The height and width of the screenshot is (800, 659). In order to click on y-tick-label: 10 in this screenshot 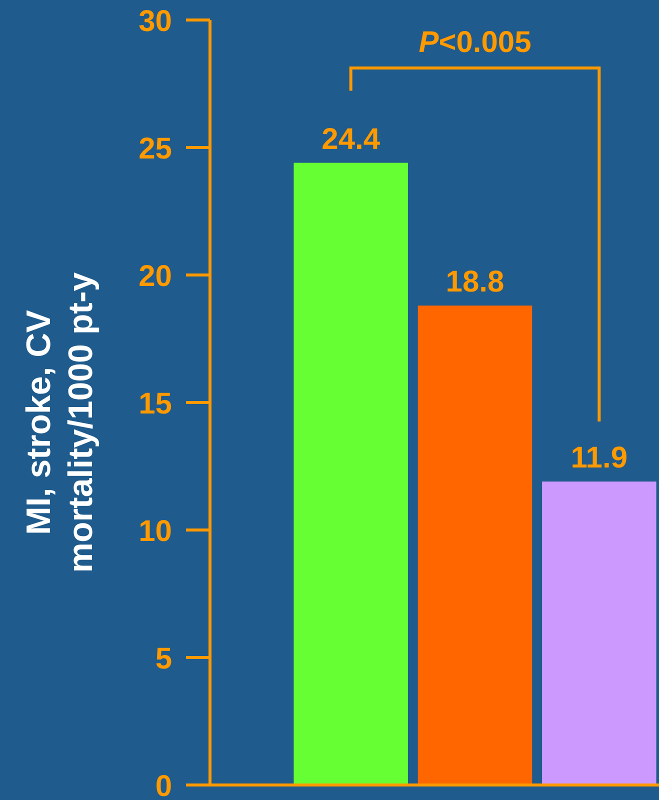, I will do `click(155, 531)`.